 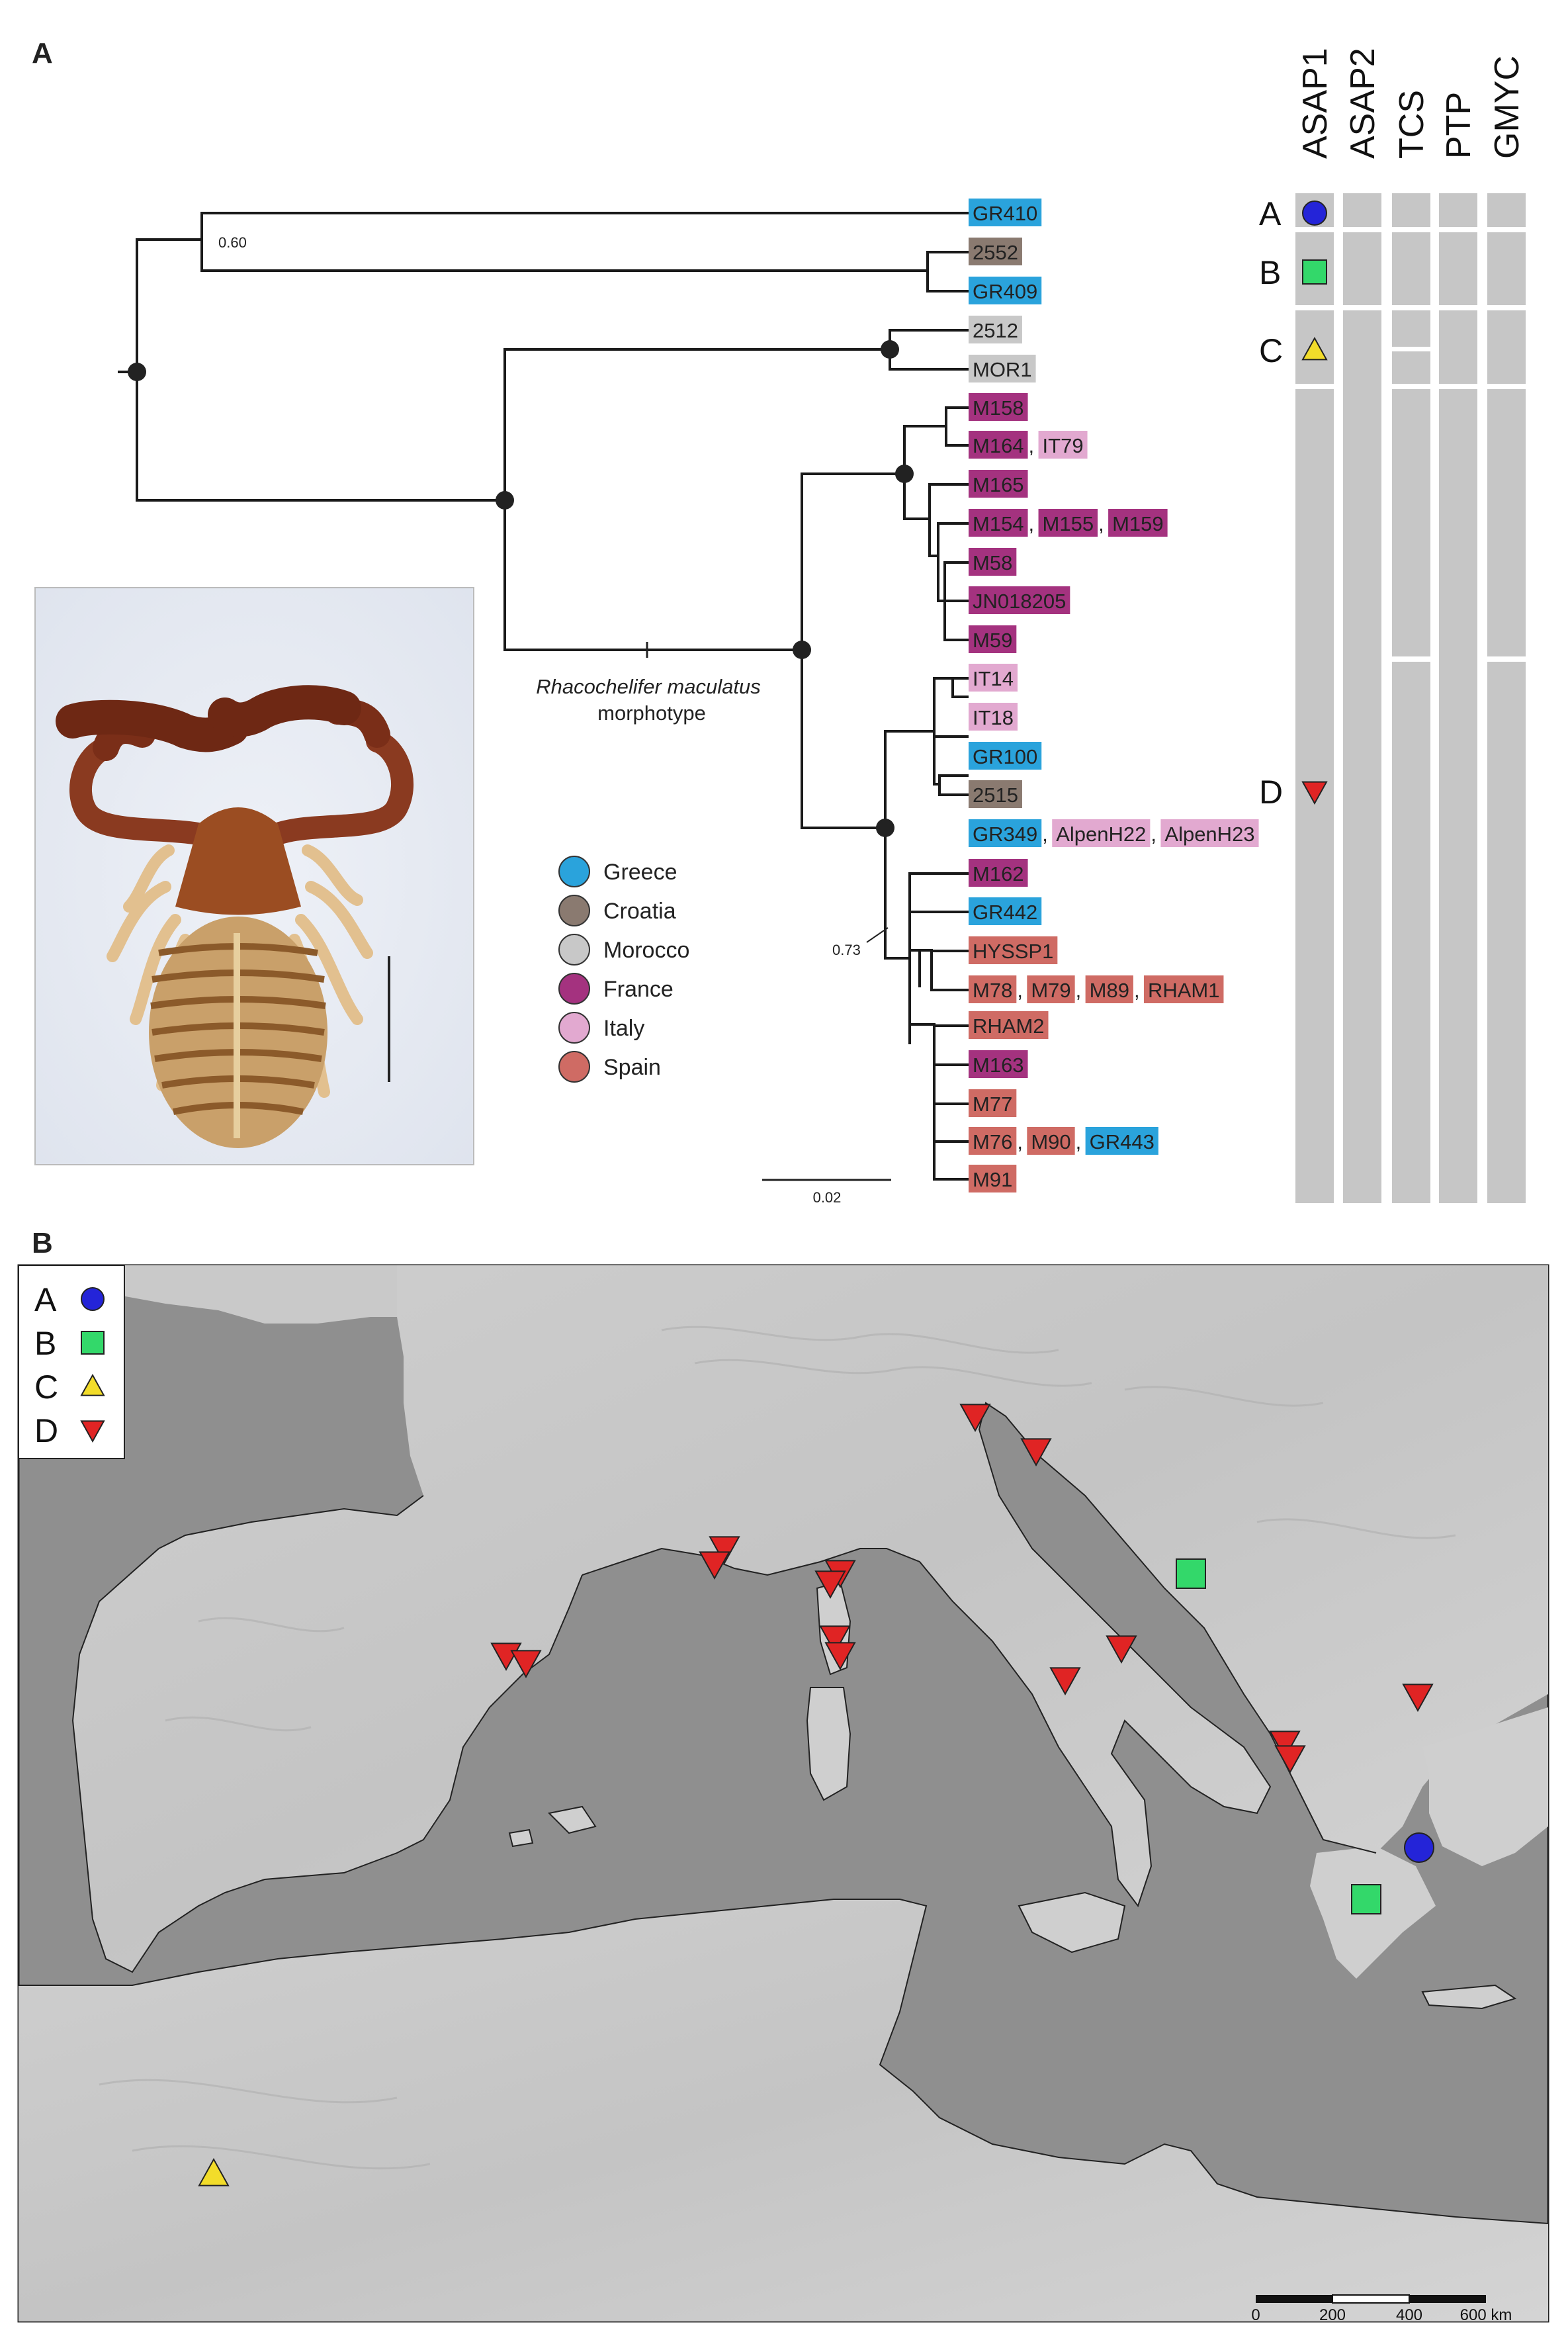 What do you see at coordinates (640, 872) in the screenshot?
I see `legend-label: Greece` at bounding box center [640, 872].